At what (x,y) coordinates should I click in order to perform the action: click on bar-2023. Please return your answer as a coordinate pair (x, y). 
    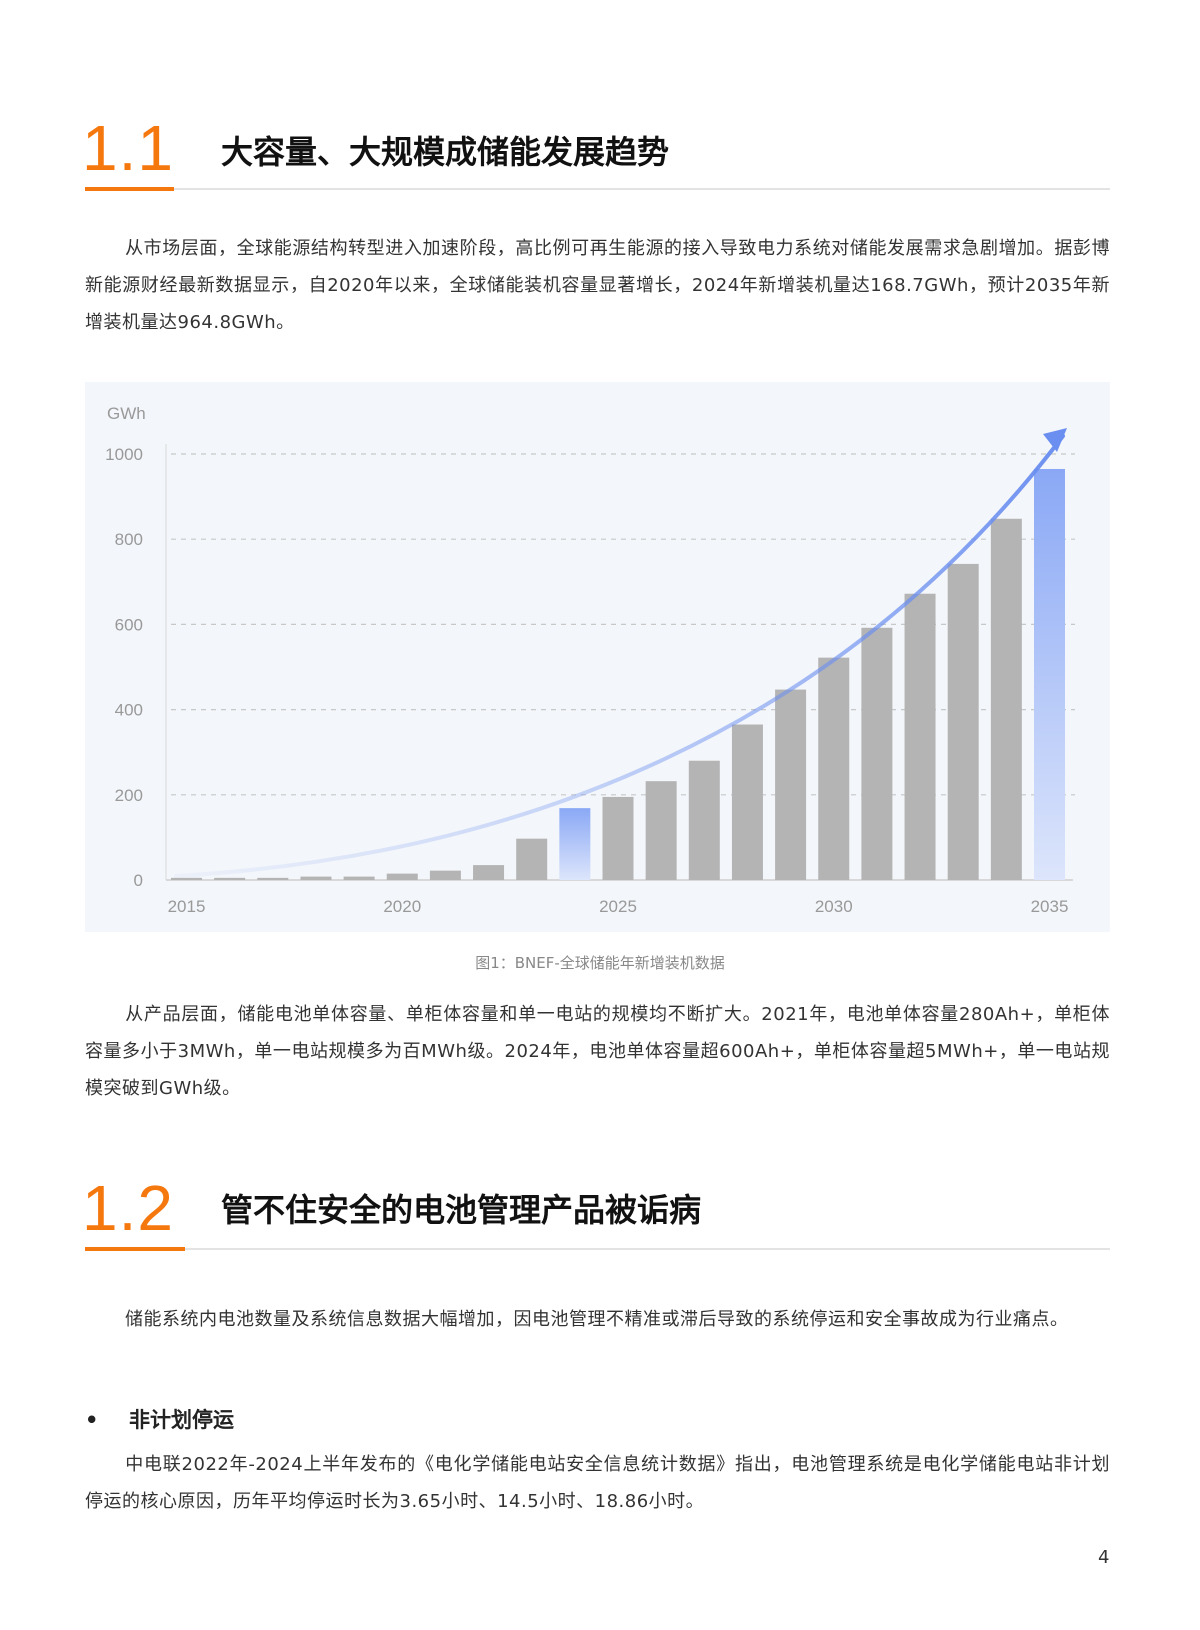
    Looking at the image, I should click on (532, 859).